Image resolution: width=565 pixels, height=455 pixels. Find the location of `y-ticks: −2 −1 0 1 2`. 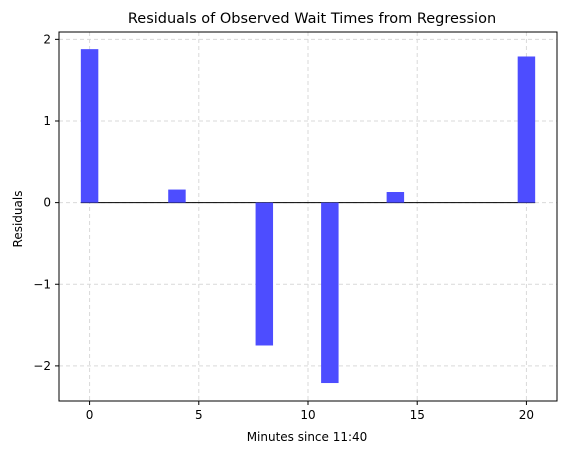

y-ticks: −2 −1 0 1 2 is located at coordinates (46, 202).